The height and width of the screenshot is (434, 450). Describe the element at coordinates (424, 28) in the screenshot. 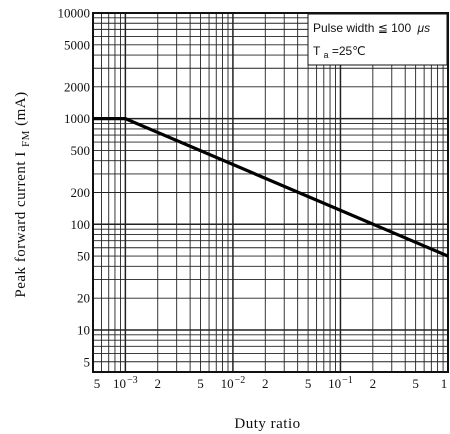

I see `annotation-pulse-unit: μs` at that location.